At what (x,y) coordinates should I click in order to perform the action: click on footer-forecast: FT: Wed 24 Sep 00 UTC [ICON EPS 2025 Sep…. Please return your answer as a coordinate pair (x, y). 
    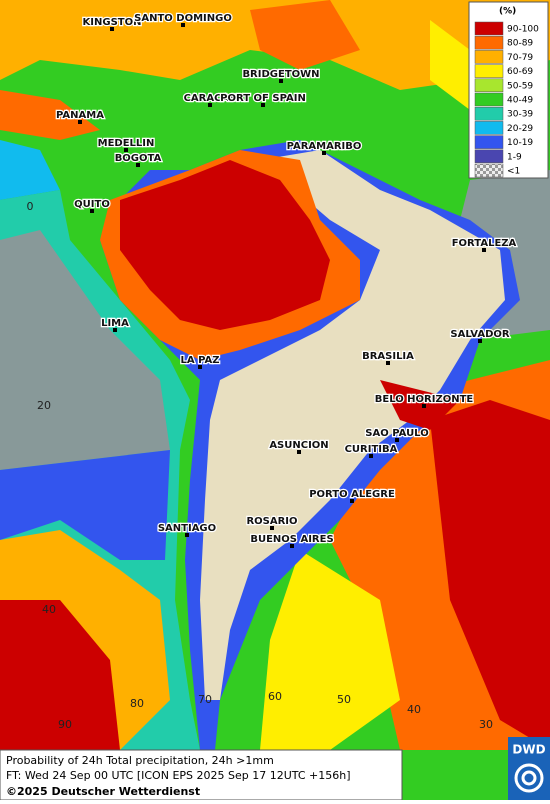
    Looking at the image, I should click on (178, 775).